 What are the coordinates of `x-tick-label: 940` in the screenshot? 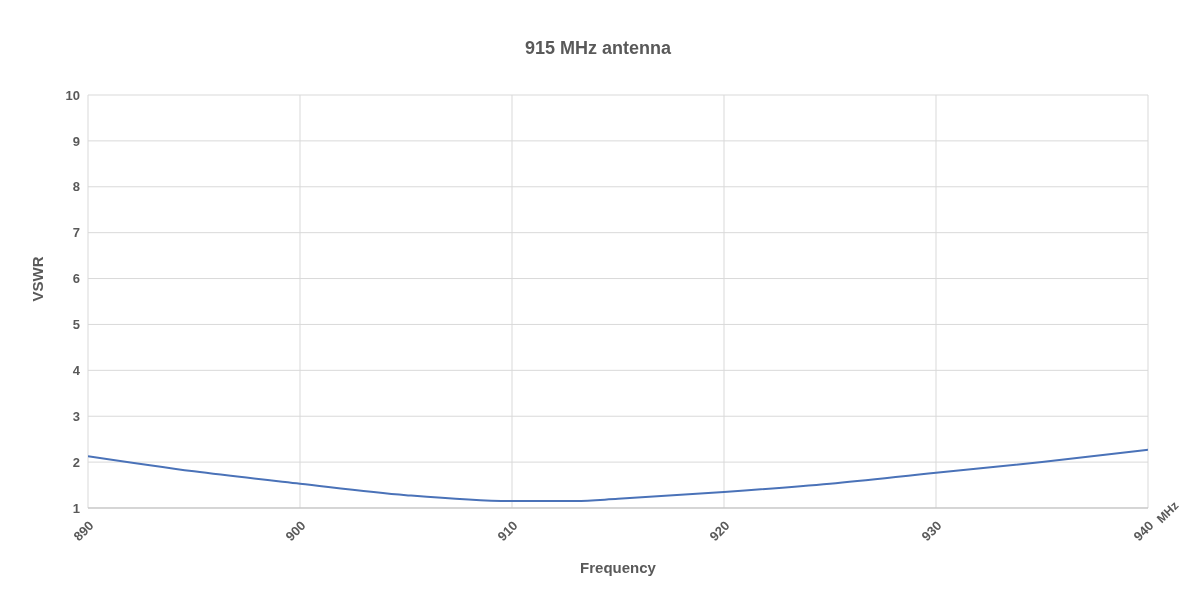 It's located at (1143, 530).